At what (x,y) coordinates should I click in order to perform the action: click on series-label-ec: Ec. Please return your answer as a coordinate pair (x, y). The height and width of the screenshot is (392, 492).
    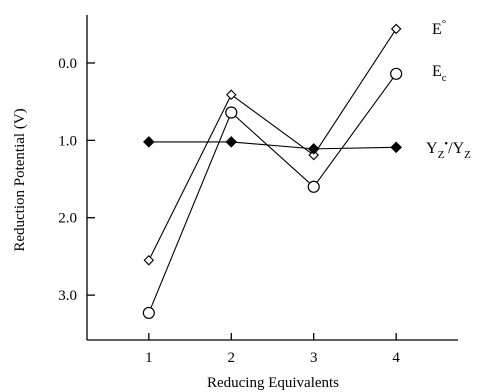
    Looking at the image, I should click on (439, 73).